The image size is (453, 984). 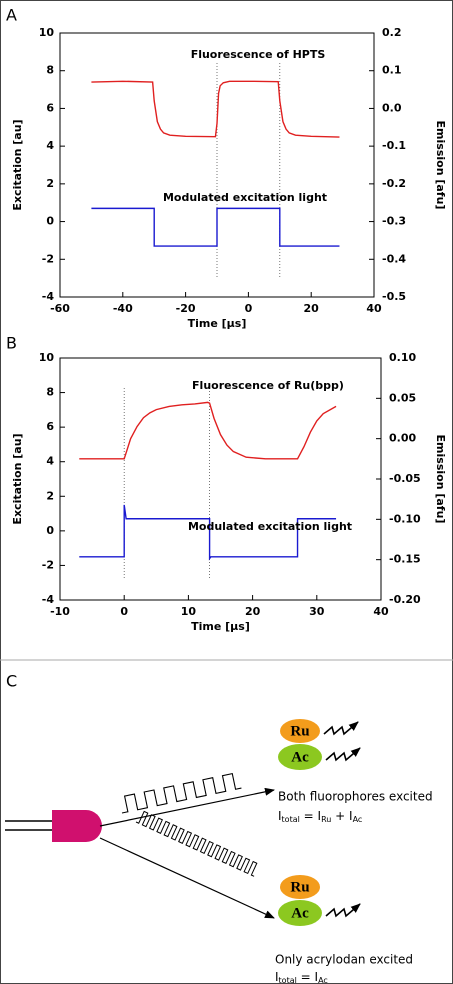 What do you see at coordinates (196, 843) in the screenshot?
I see `pulse-train-fast` at bounding box center [196, 843].